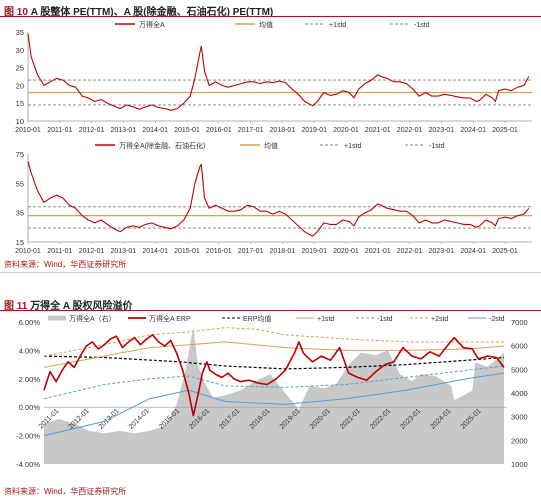 This screenshot has width=541, height=500. What do you see at coordinates (20, 154) in the screenshot?
I see `y-tick-label: 75` at bounding box center [20, 154].